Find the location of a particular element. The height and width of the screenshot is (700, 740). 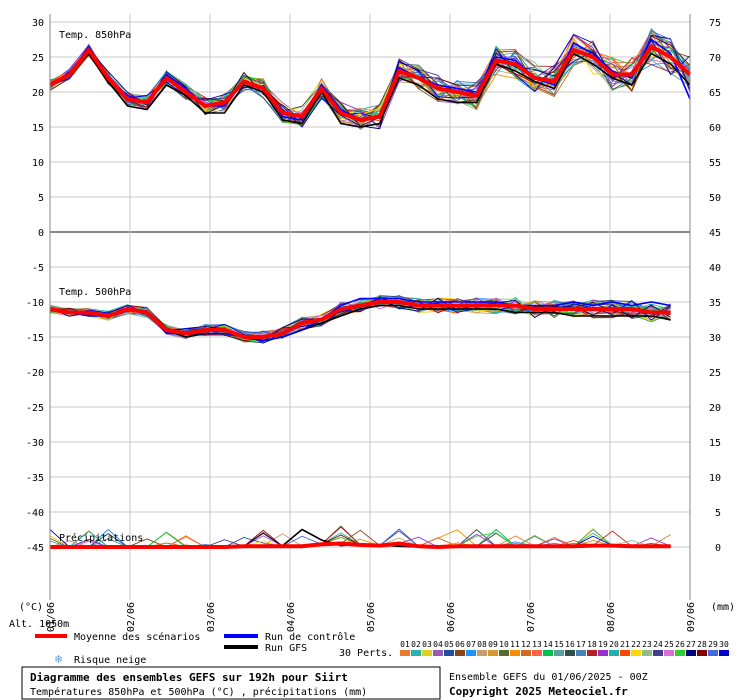

pert-legend-label: 10 is located at coordinates (504, 644).